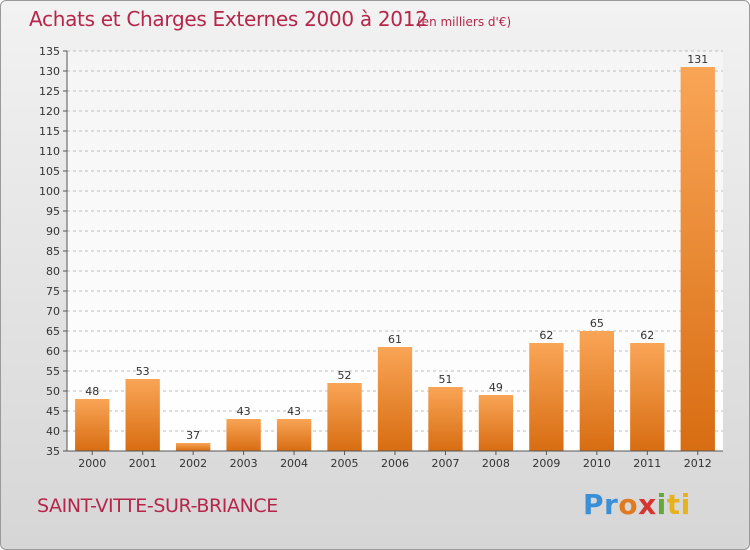 The height and width of the screenshot is (550, 750). What do you see at coordinates (445, 379) in the screenshot?
I see `data-label: 51` at bounding box center [445, 379].